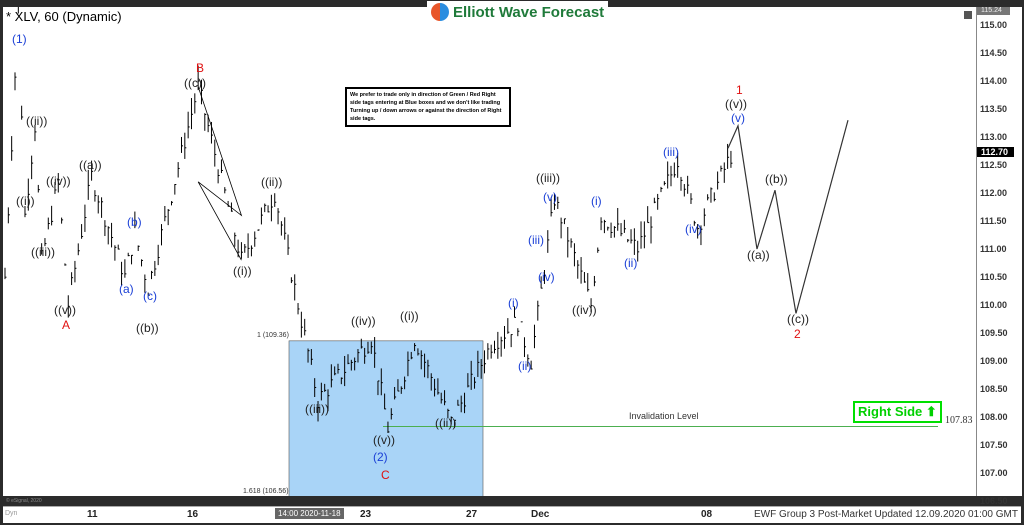  I want to click on wave-label: (b), so click(134, 222).